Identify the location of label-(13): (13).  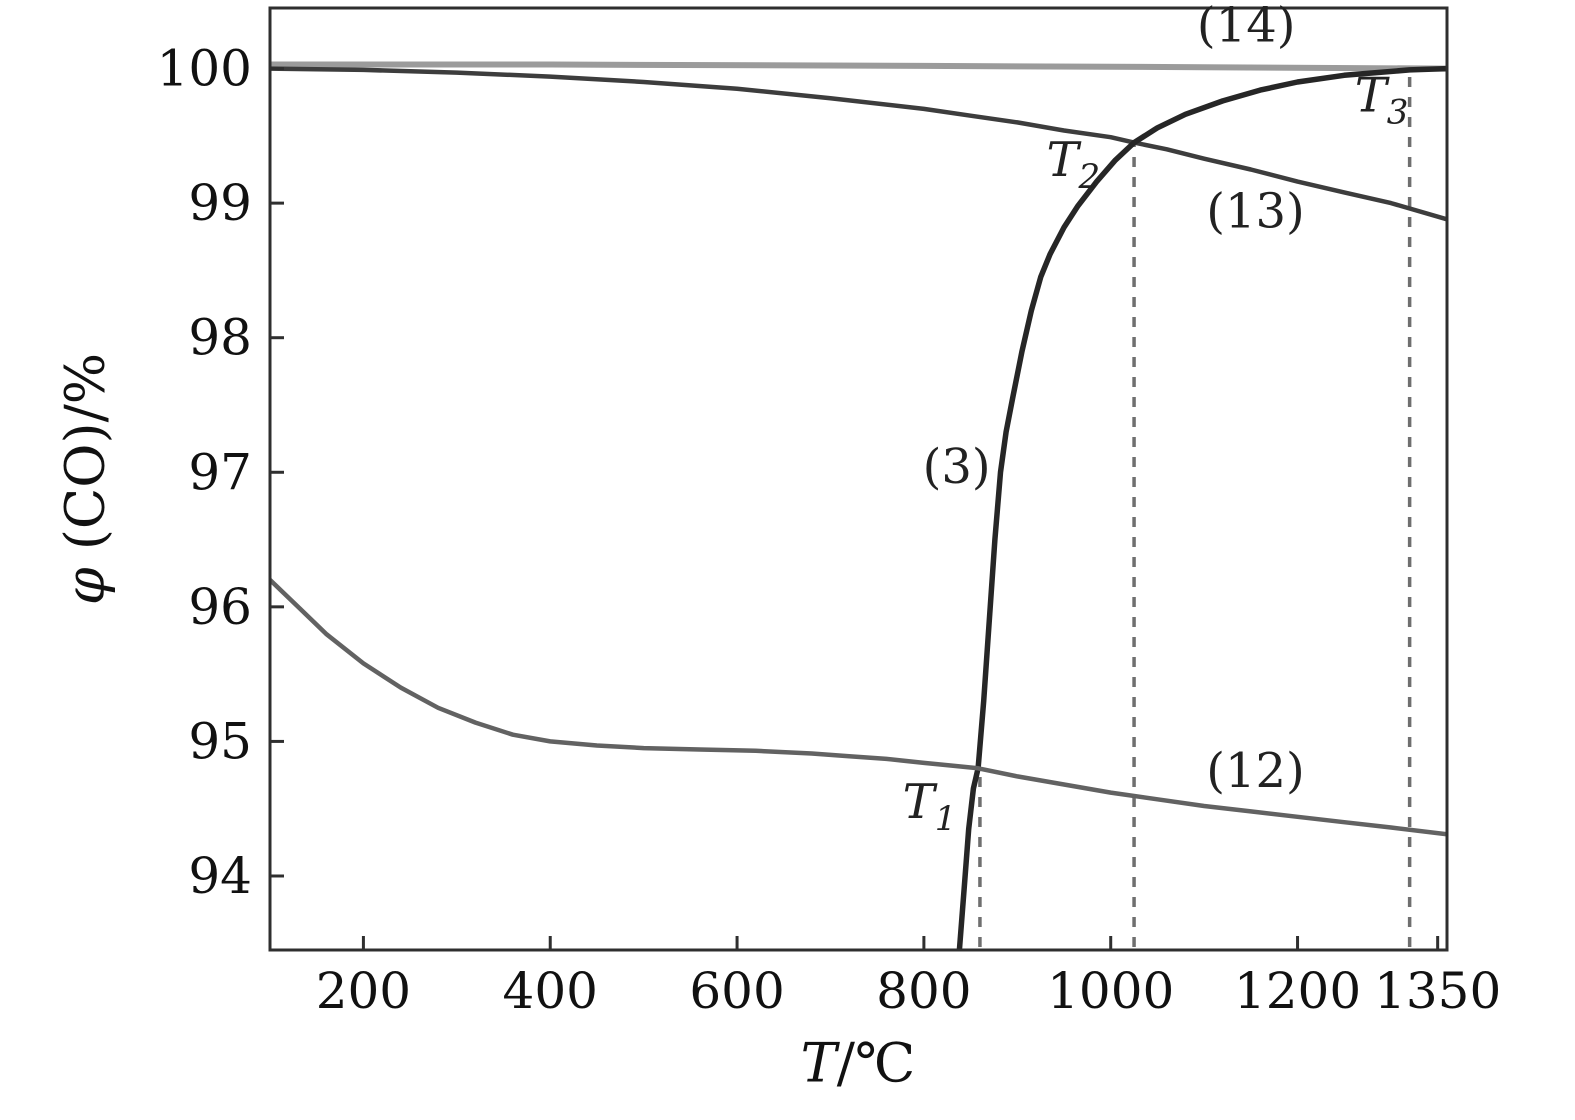
(1255, 211).